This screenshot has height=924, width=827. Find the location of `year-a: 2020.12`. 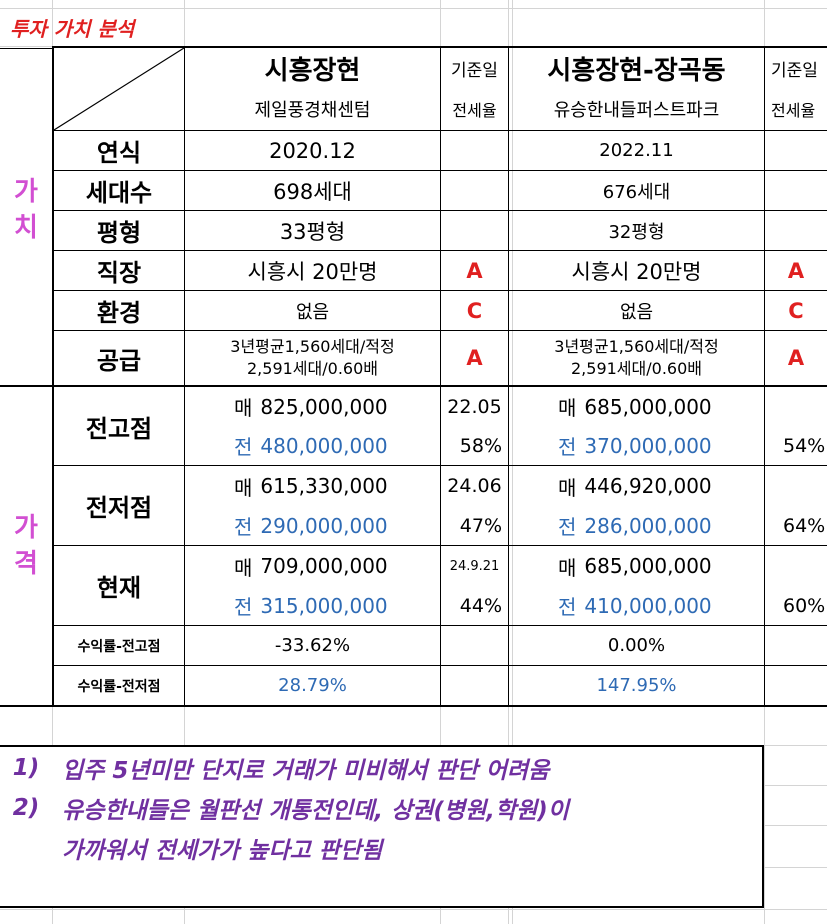

year-a: 2020.12 is located at coordinates (312, 150).